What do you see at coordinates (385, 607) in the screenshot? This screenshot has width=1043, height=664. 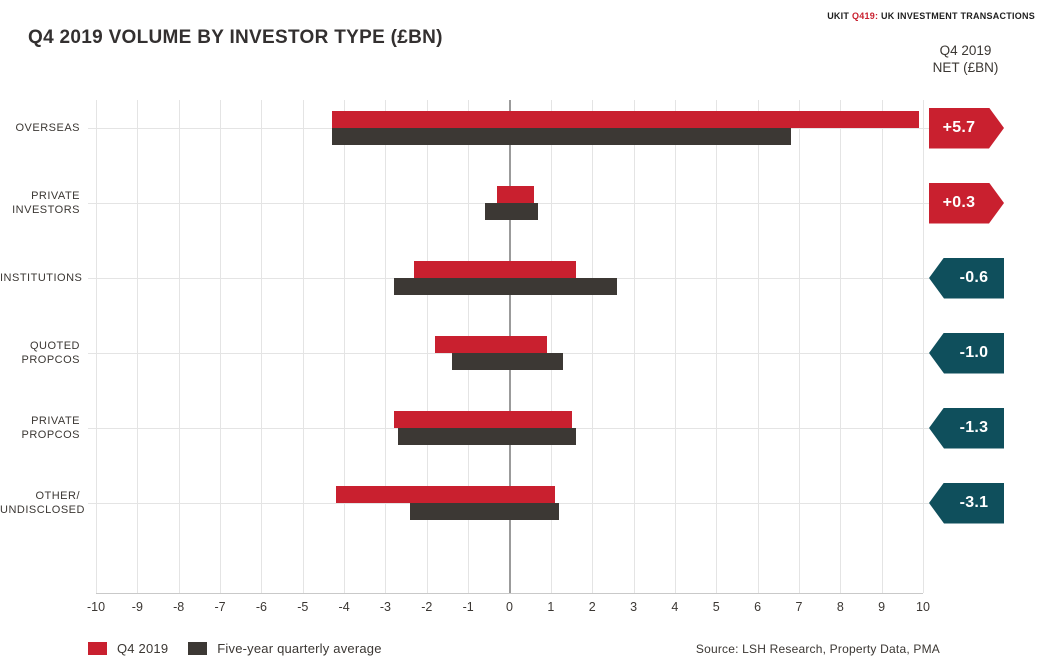 I see `x-tick-label: -3` at bounding box center [385, 607].